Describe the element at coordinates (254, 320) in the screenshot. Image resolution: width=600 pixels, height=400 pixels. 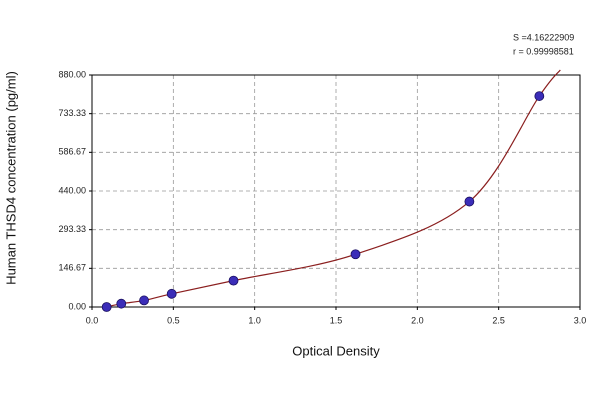
I see `x-tick-label: 1.0` at that location.